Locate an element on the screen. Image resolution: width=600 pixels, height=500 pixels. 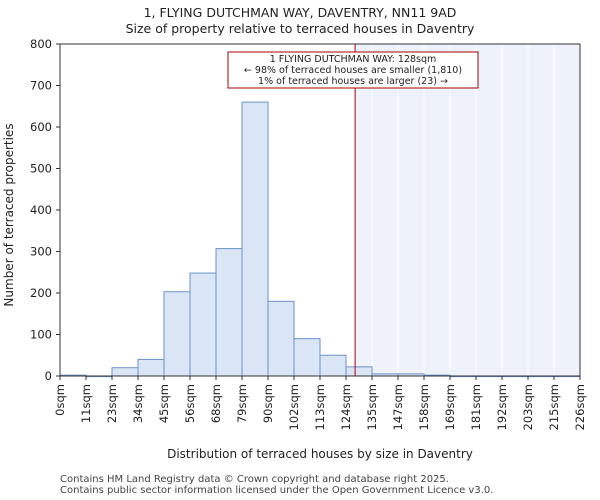
y-tick-label: 700 is located at coordinates (41, 86).